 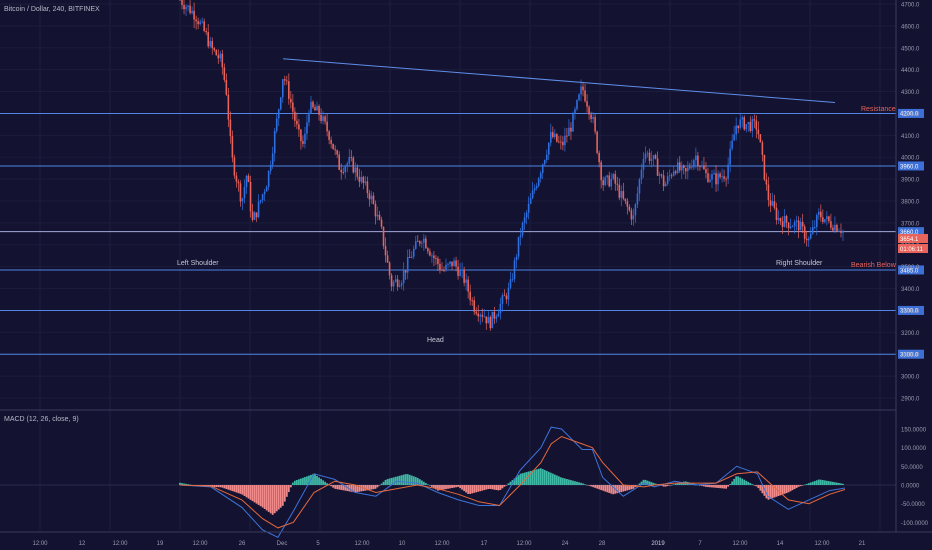 What do you see at coordinates (910, 93) in the screenshot?
I see `price-tick-label: 4300.0` at bounding box center [910, 93].